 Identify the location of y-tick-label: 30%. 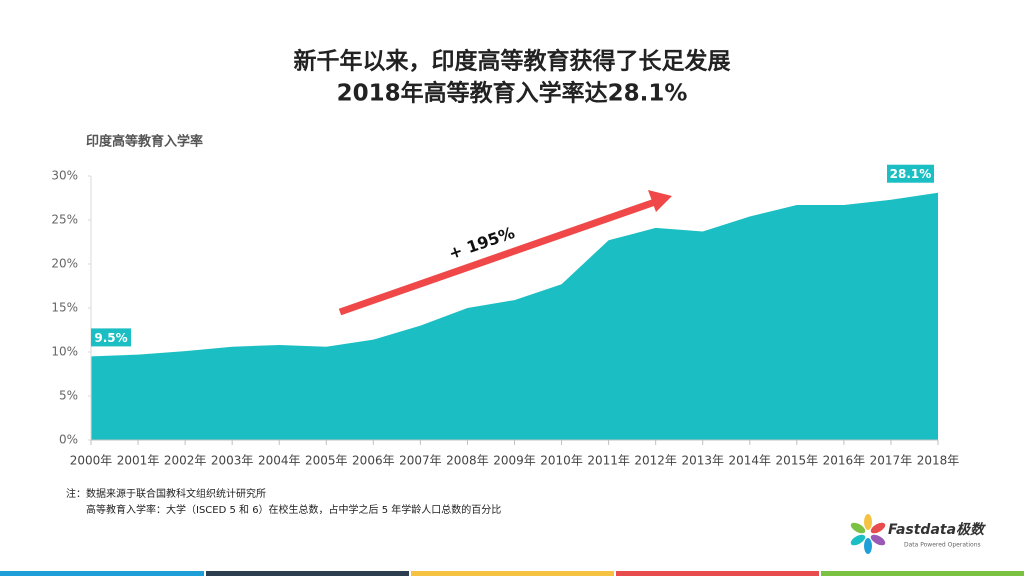
(64, 176).